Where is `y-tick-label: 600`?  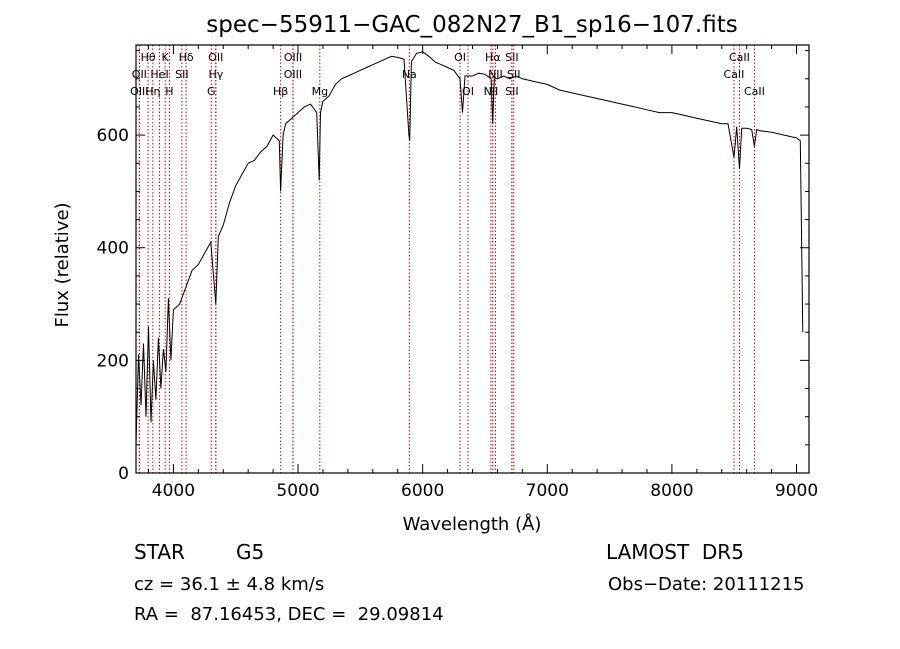 y-tick-label: 600 is located at coordinates (113, 136).